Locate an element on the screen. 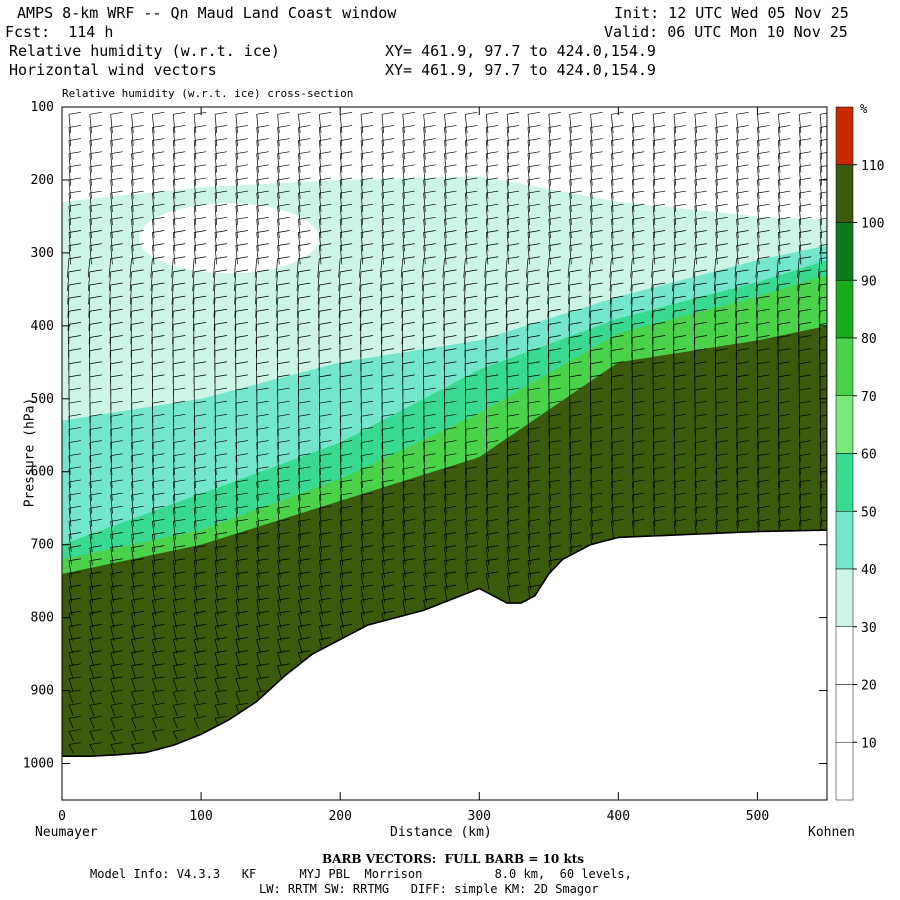  y-tick-label: 200 is located at coordinates (42, 180).